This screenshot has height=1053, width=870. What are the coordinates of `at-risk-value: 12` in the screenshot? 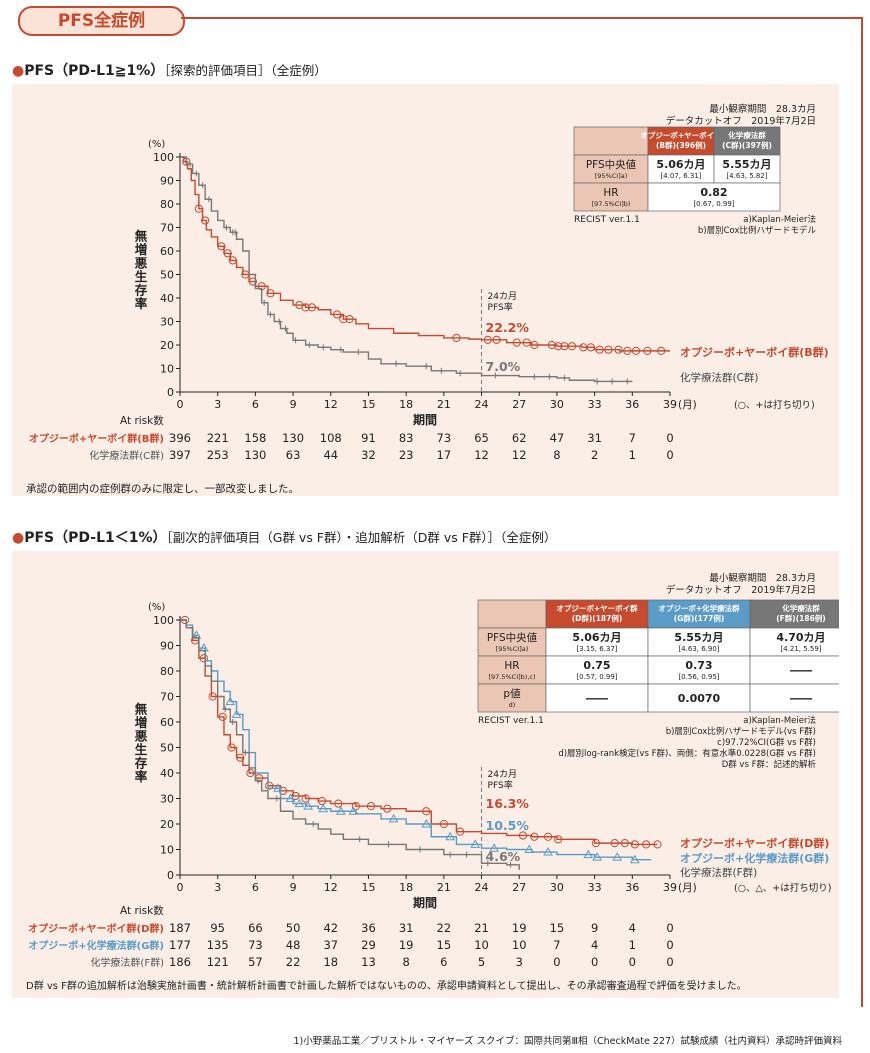 It's located at (519, 455).